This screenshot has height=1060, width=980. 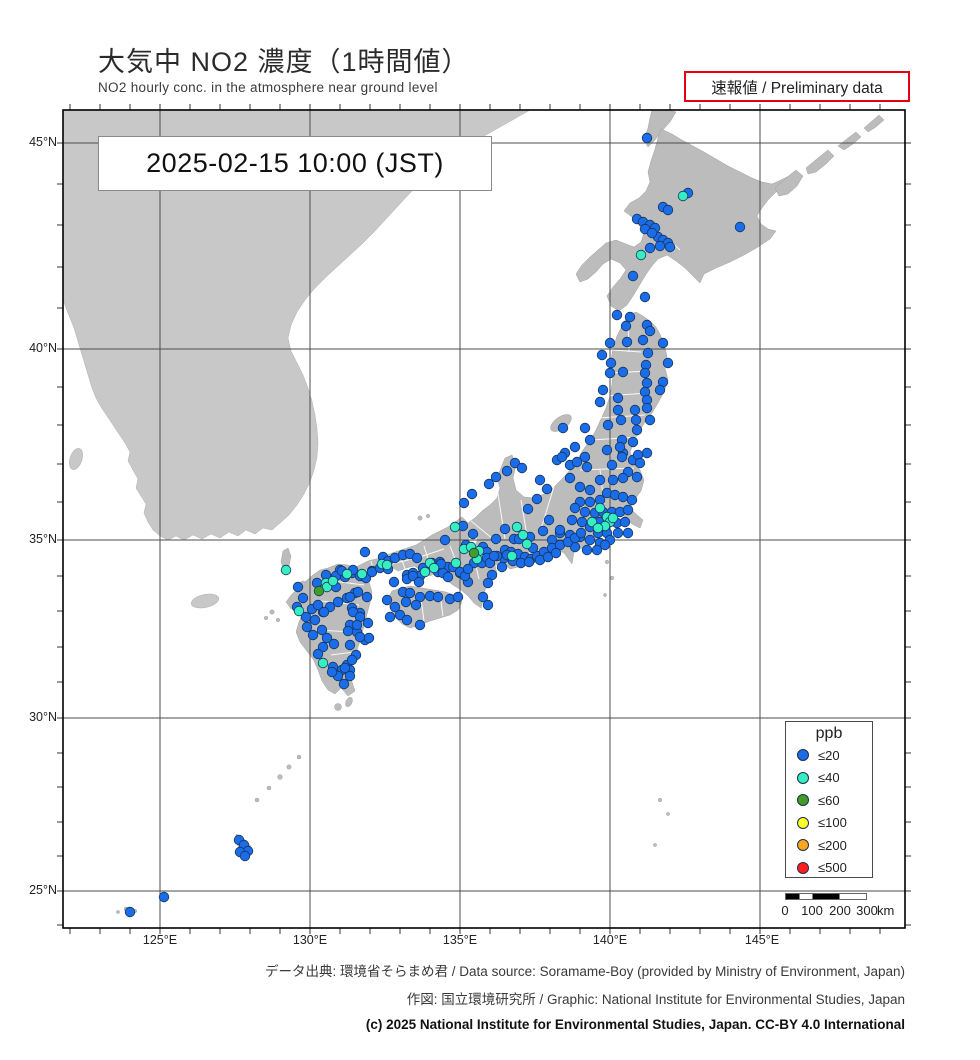 I want to click on scale-bar-labels: km 0 100 200 300, so click(x=848, y=912).